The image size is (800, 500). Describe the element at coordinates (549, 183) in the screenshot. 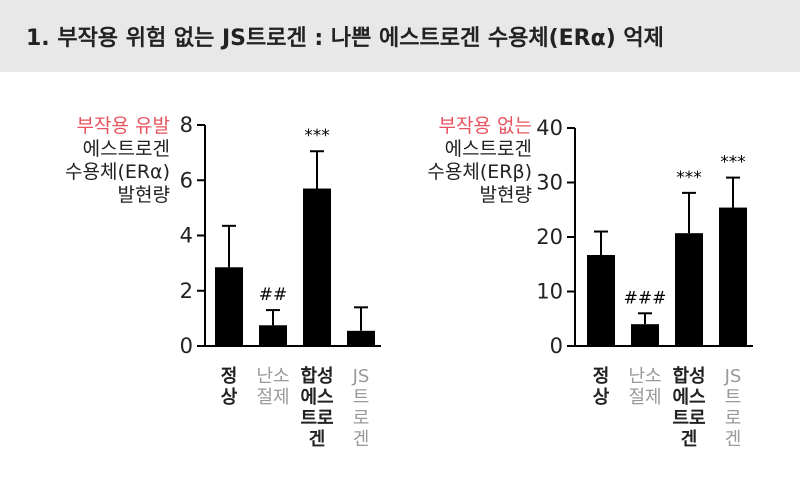

I see `chart2-y-tick-label: 30` at that location.